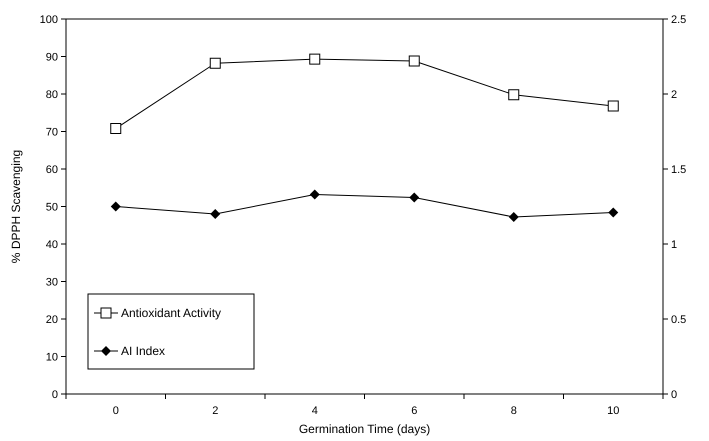 The image size is (709, 441). What do you see at coordinates (52, 132) in the screenshot?
I see `y-tick-label: 70` at bounding box center [52, 132].